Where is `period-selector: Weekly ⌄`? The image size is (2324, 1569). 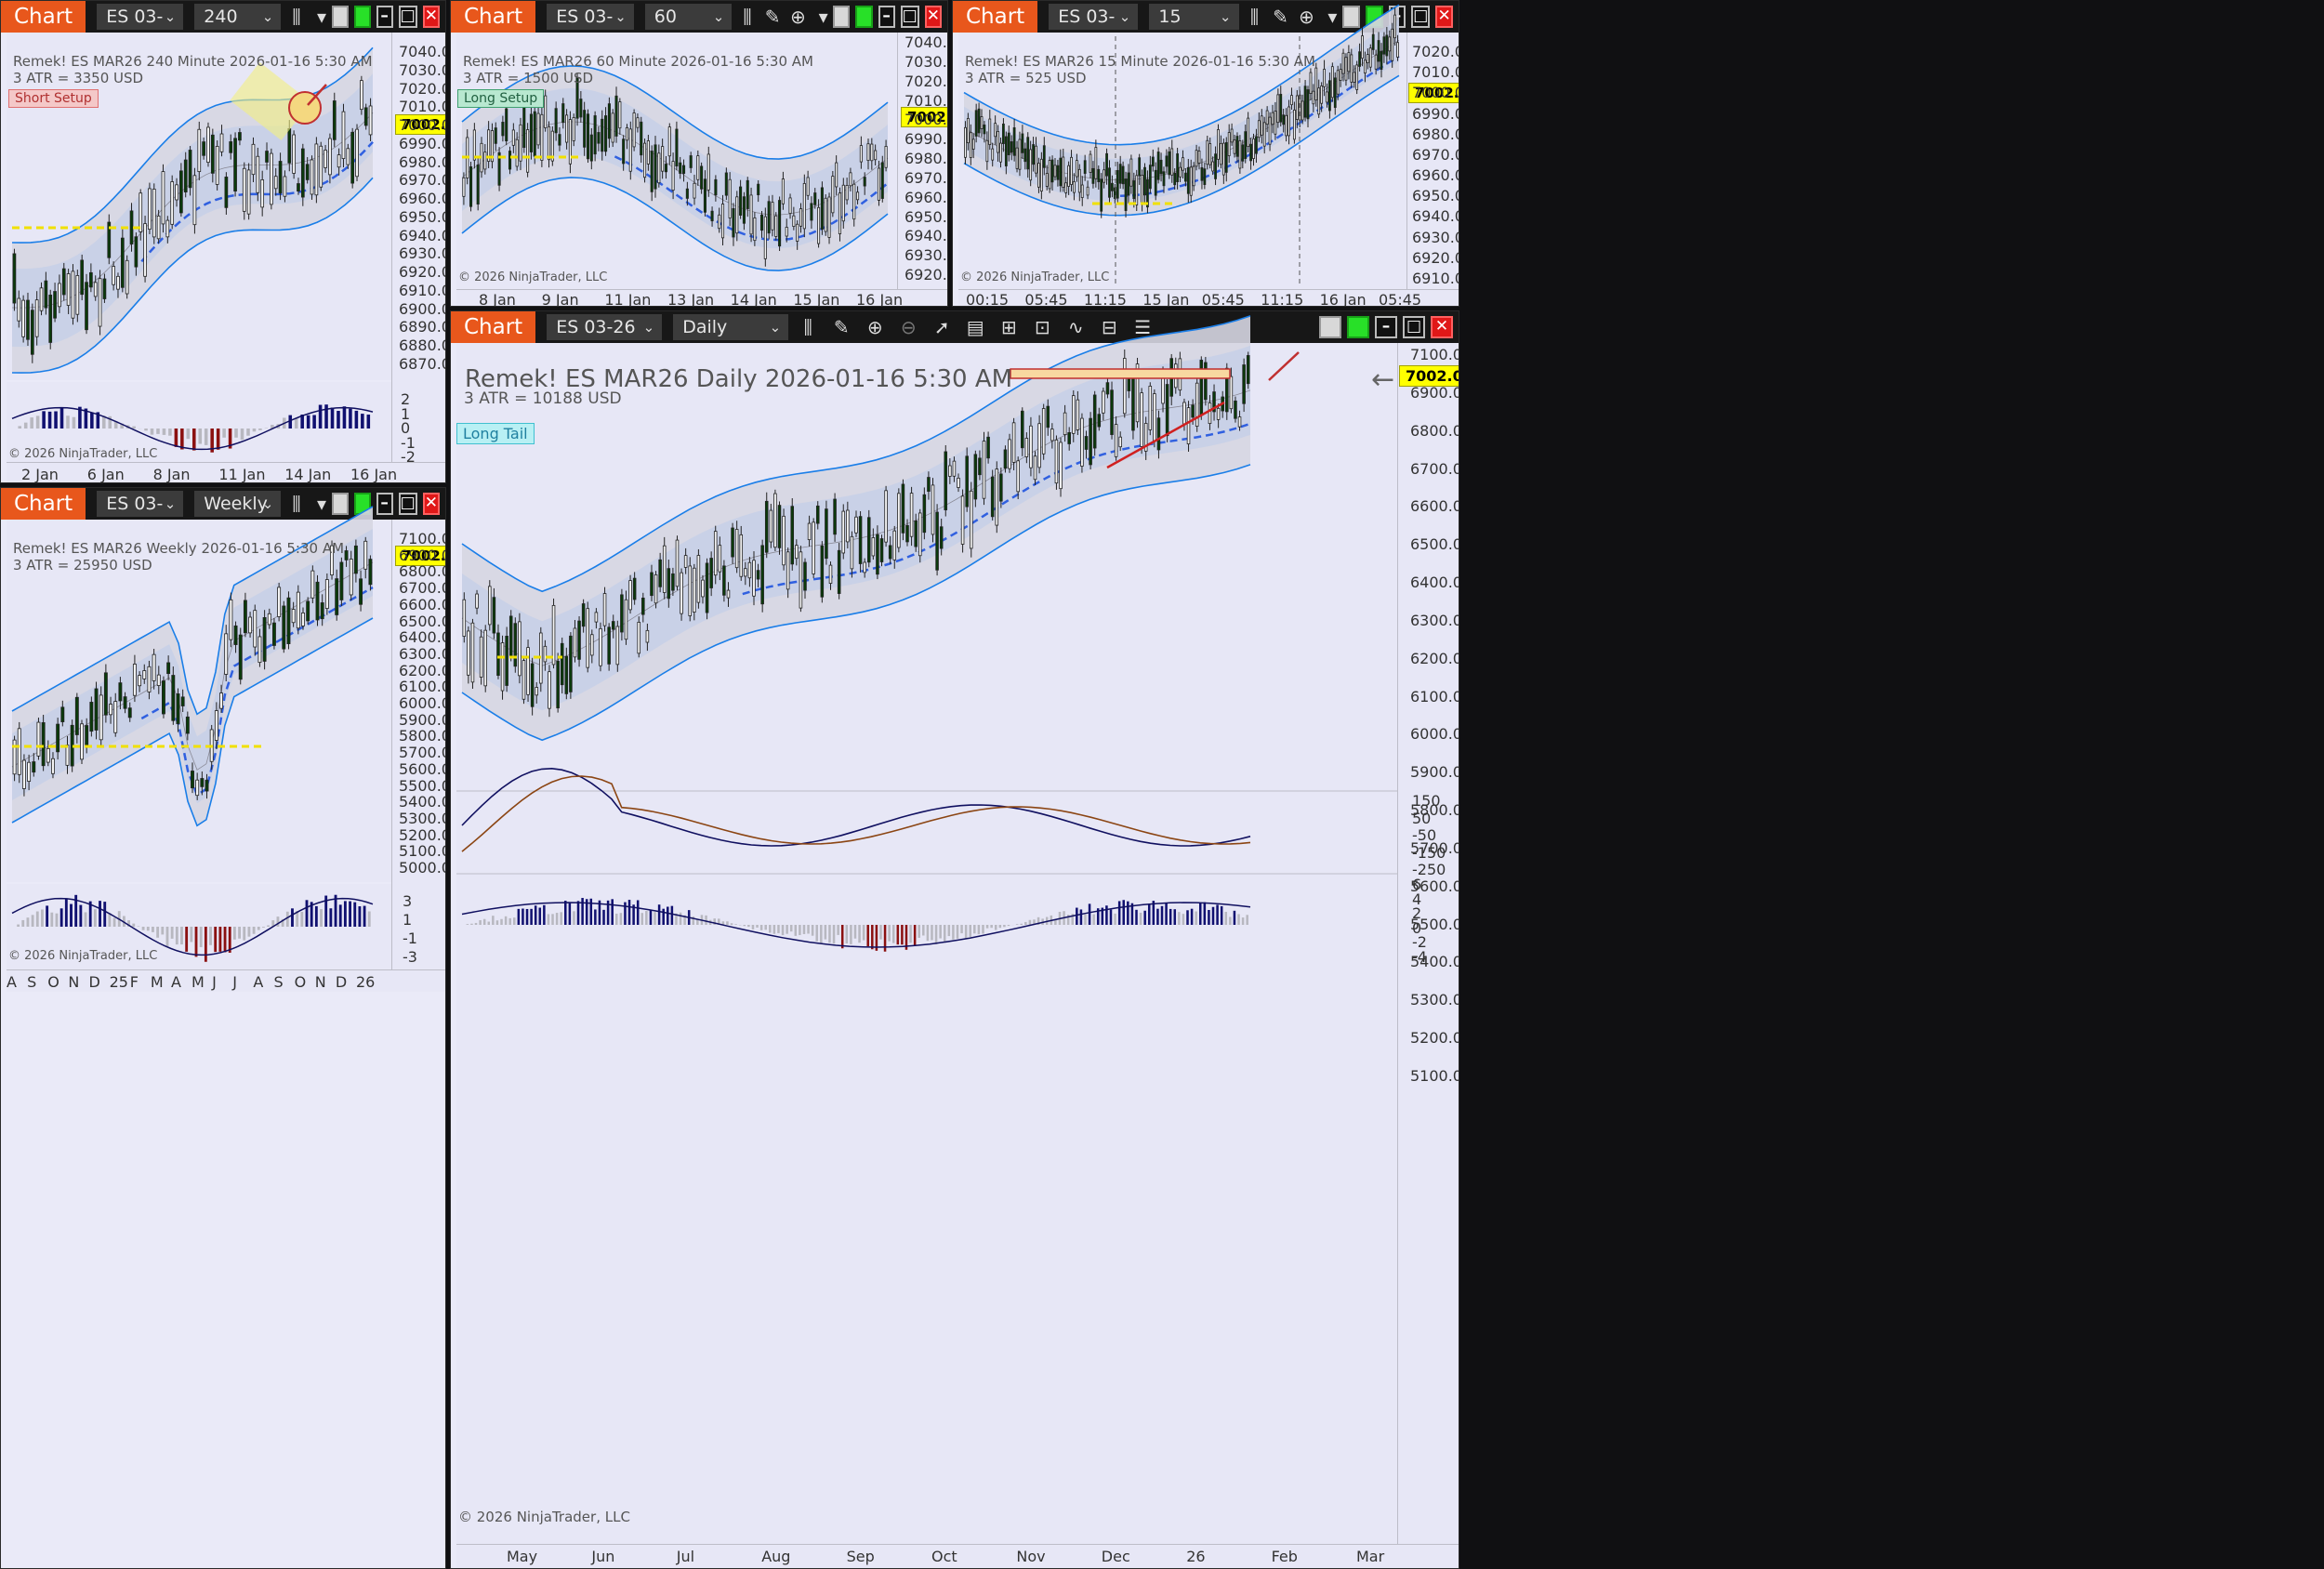
period-selector: Weekly ⌄ is located at coordinates (238, 504).